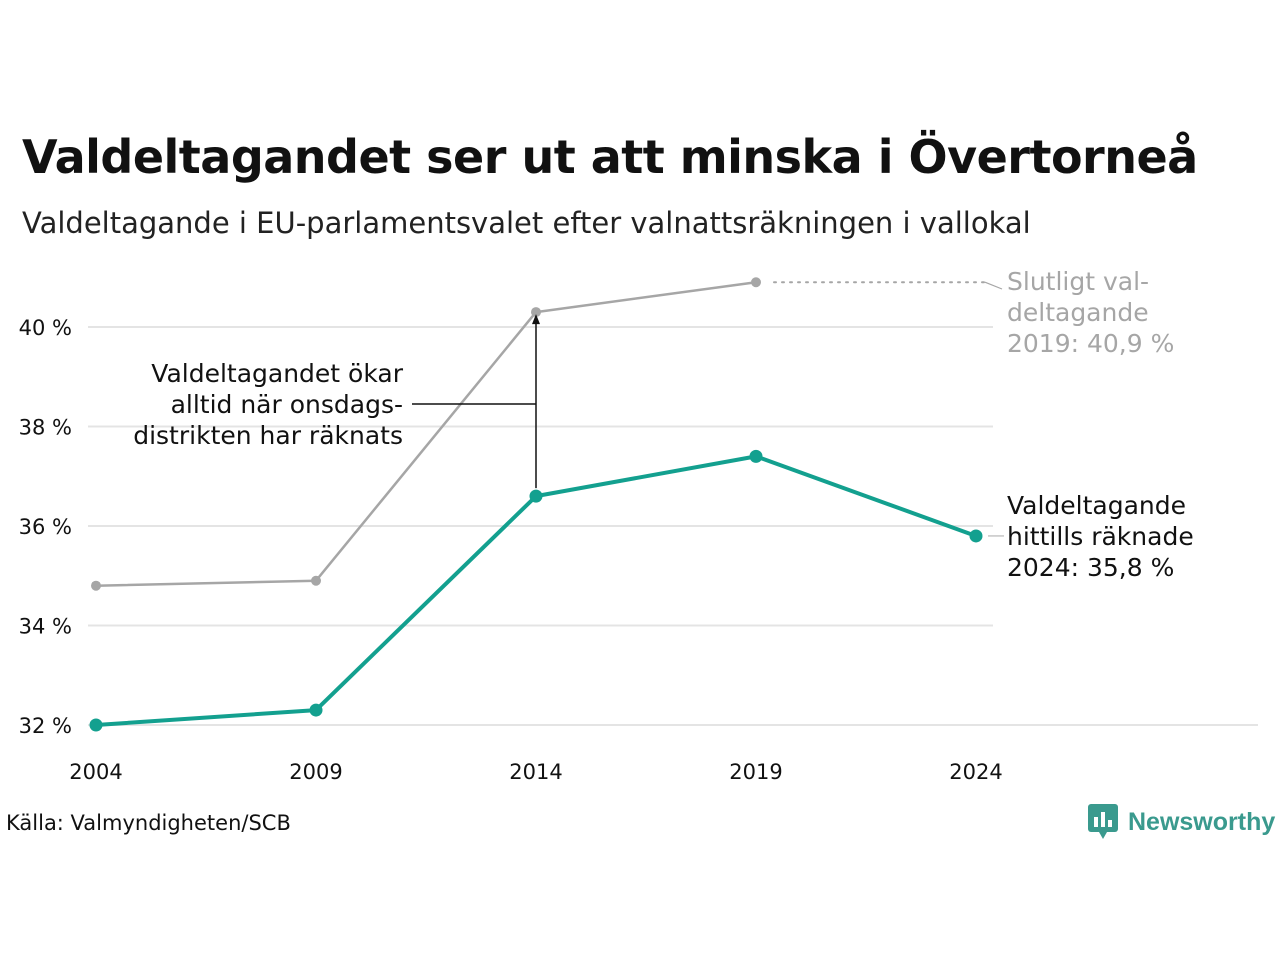 This screenshot has height=960, width=1280. I want to click on x-tick-label: 2019, so click(755, 772).